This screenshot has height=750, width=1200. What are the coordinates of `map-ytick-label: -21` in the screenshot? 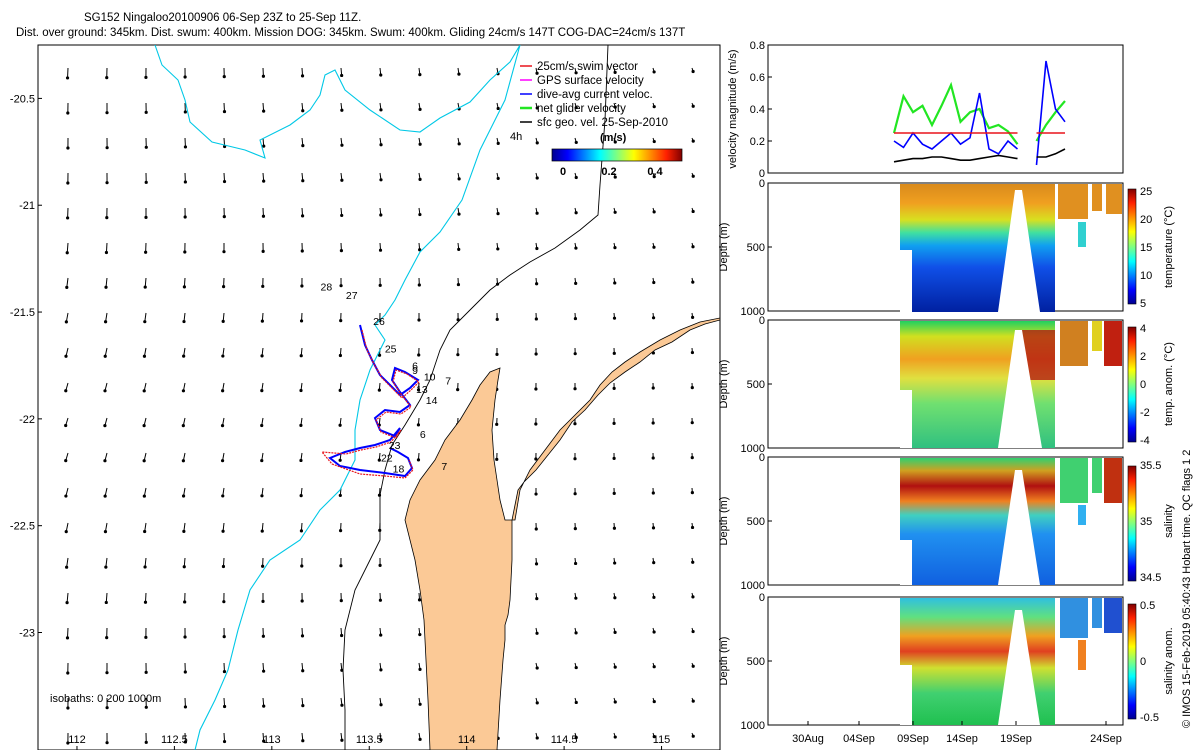 It's located at (27, 206).